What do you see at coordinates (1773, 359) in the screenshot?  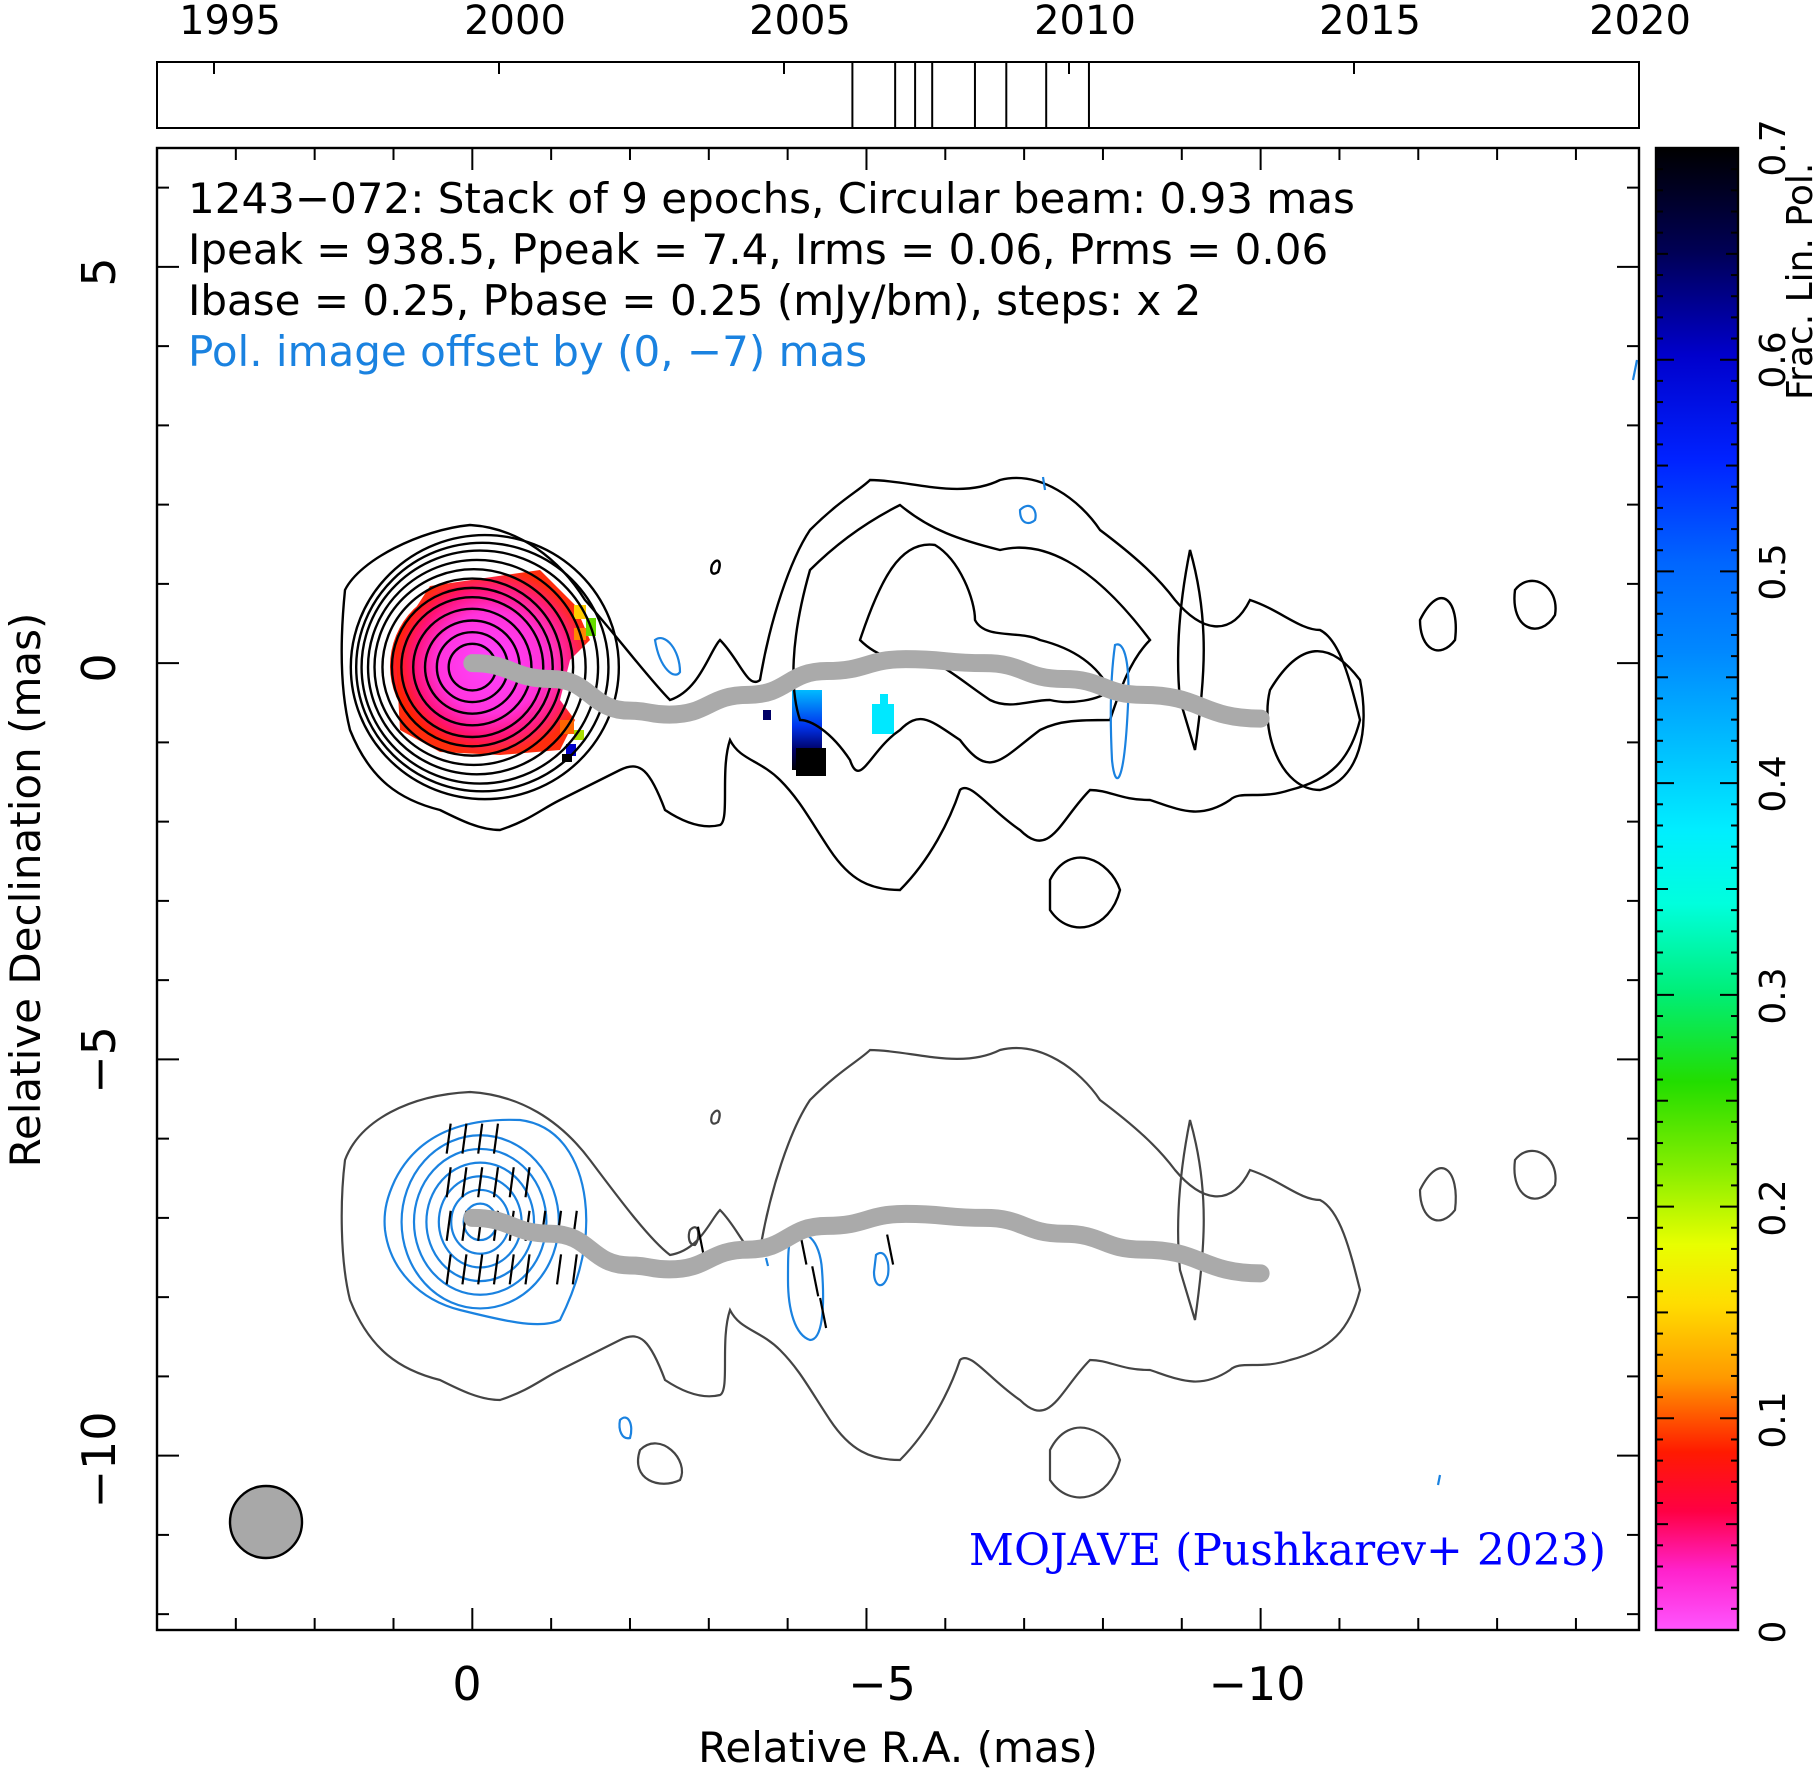 I see `colorbar-tick-0.6: 0.6` at bounding box center [1773, 359].